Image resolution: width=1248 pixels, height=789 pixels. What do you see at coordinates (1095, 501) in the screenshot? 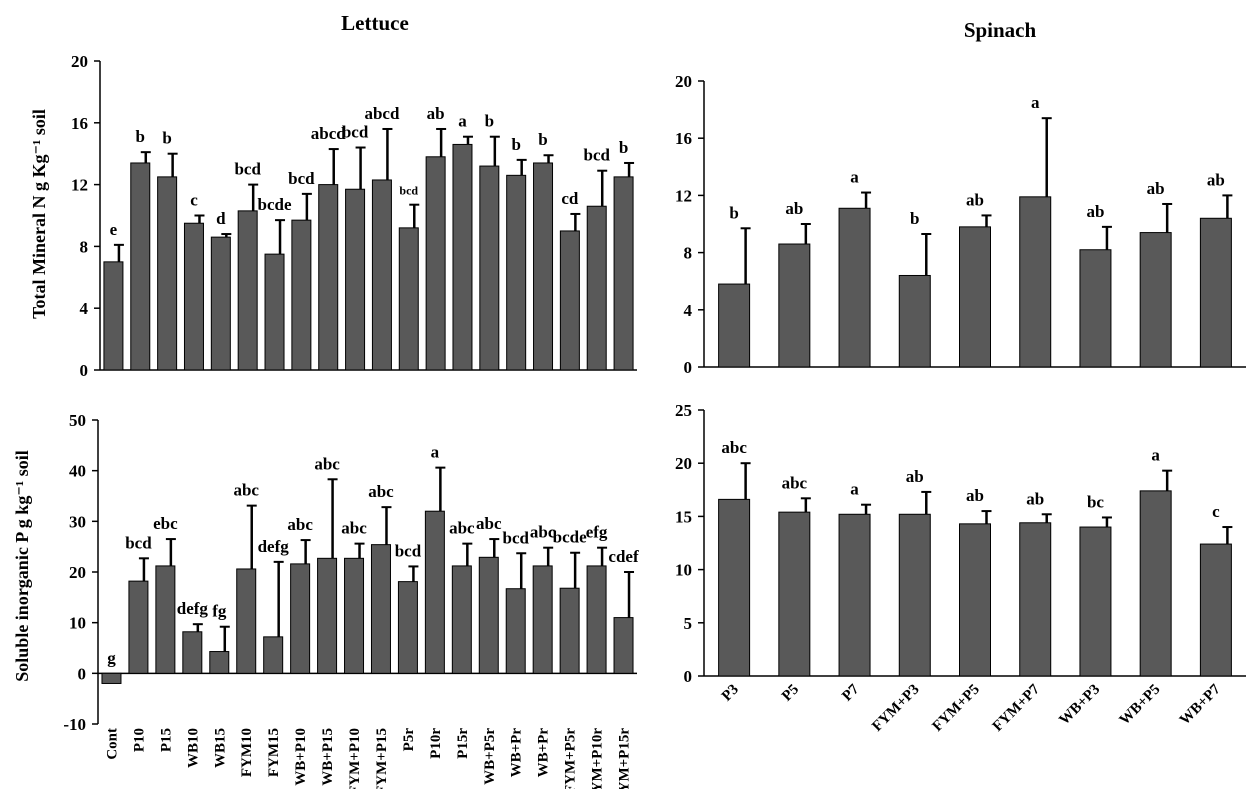
I see `significance-label: bc` at bounding box center [1095, 501].